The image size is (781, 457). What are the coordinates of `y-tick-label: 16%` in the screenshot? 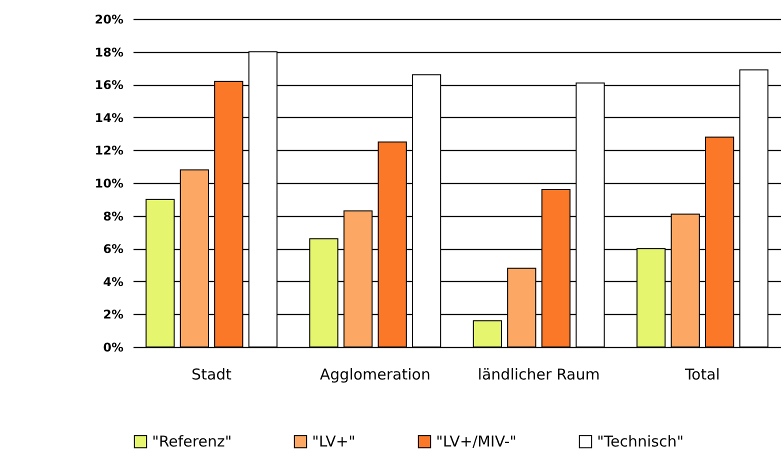 It's located at (109, 85).